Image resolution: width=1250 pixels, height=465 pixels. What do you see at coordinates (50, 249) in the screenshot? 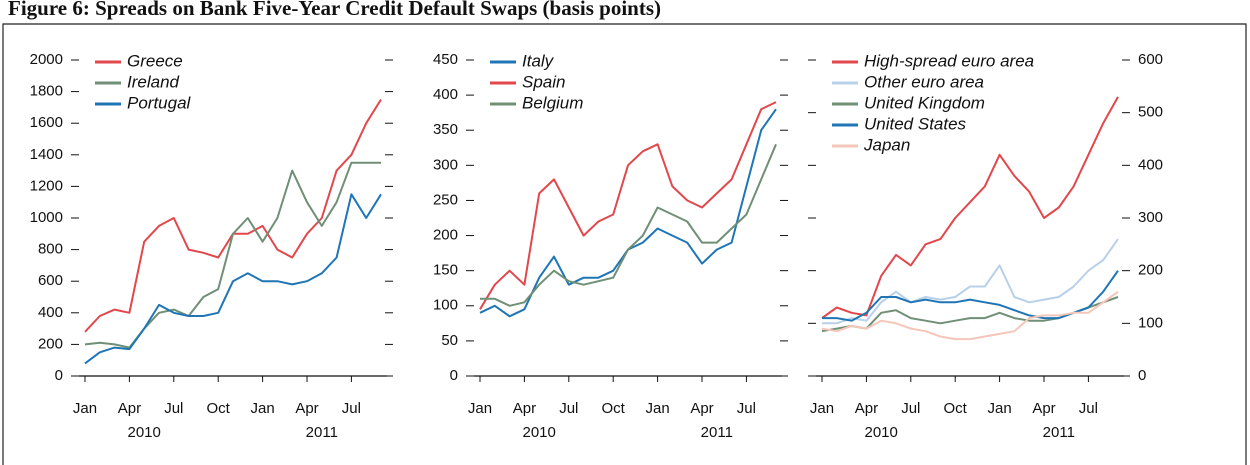
I see `y-tick-label: 800` at bounding box center [50, 249].